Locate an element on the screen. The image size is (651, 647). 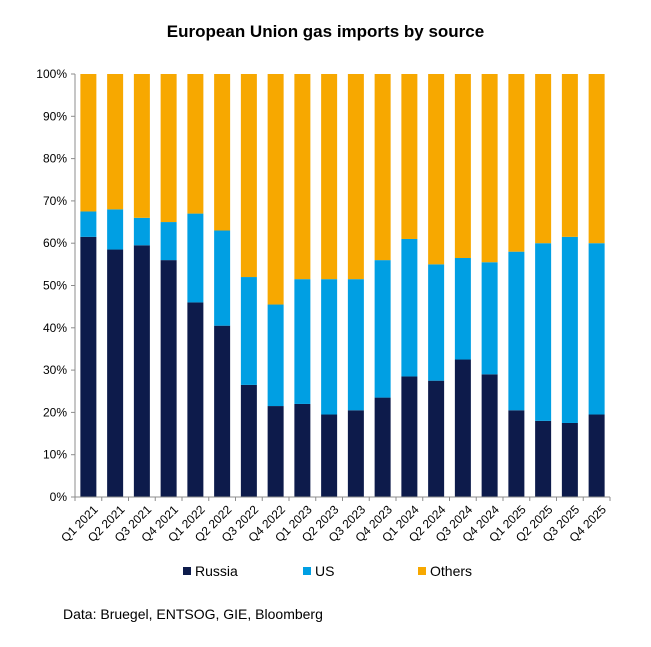
y-tick-label: 50% is located at coordinates (55, 286).